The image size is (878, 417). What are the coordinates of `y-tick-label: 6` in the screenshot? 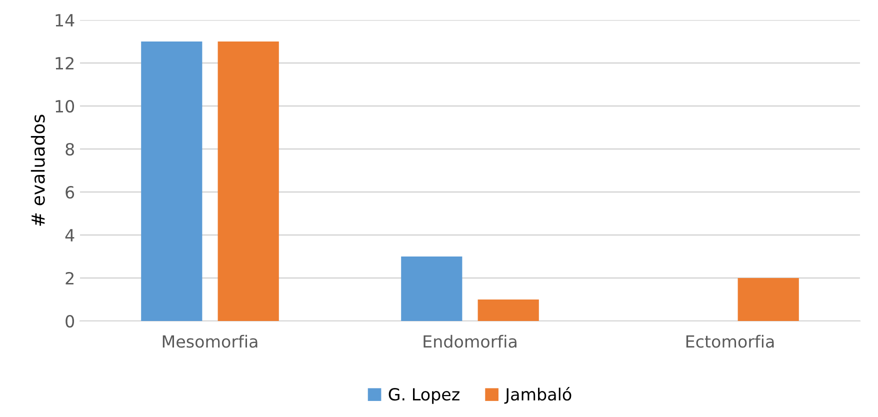 It's located at (70, 192).